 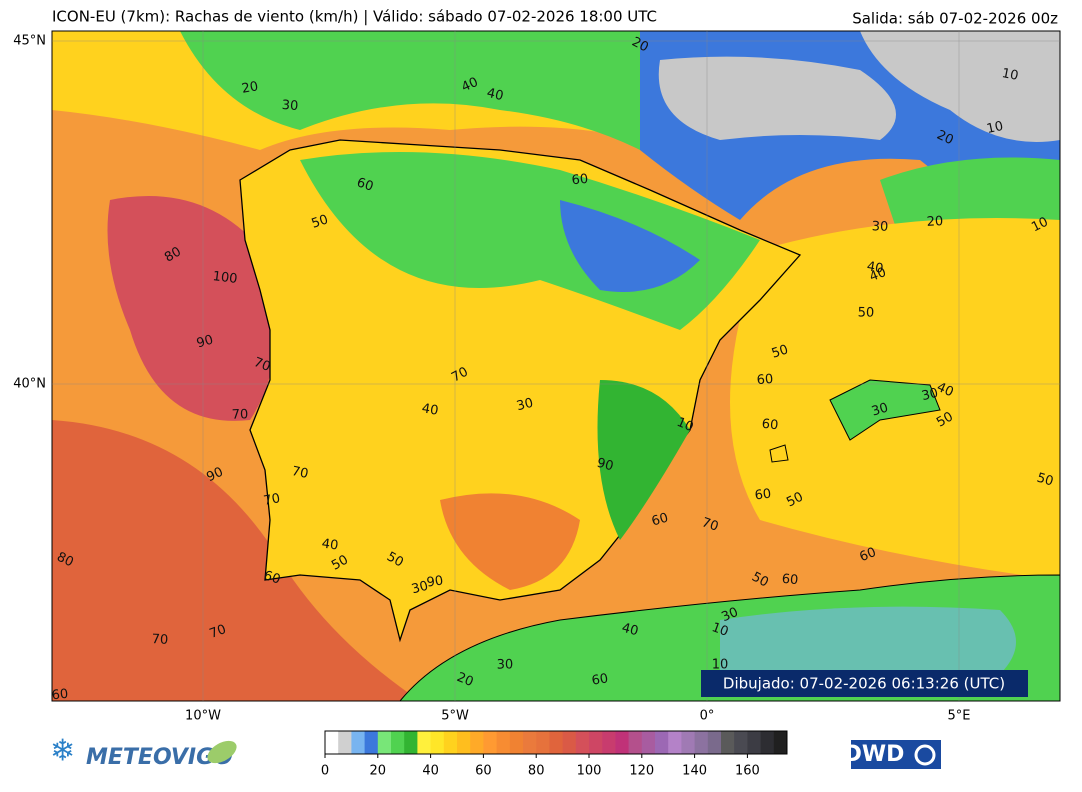 What do you see at coordinates (707, 716) in the screenshot?
I see `lon-label: 0°` at bounding box center [707, 716].